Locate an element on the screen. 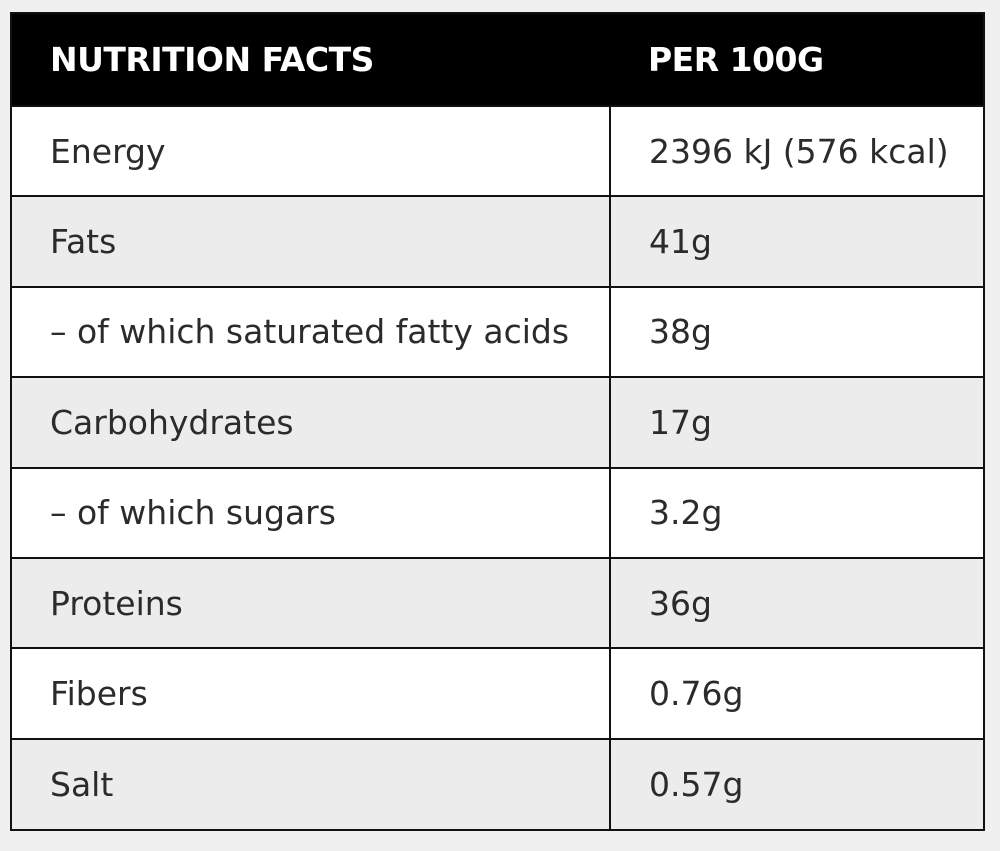 This screenshot has width=1000, height=851. table-row: – of which saturated fatty acids 38g is located at coordinates (497, 331).